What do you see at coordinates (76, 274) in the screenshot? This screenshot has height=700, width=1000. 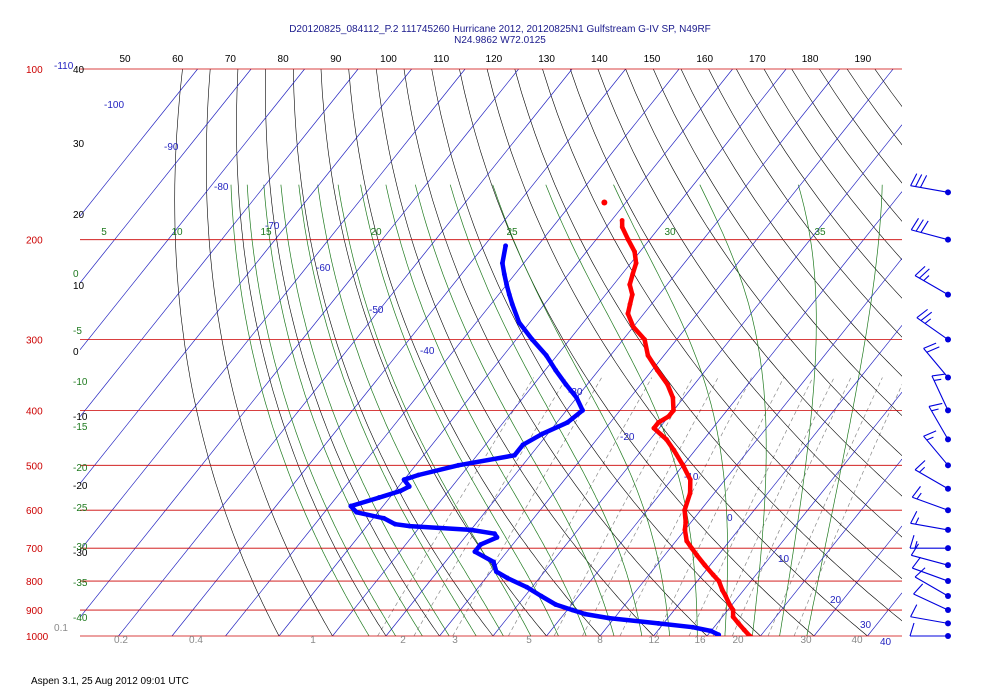 I see `moist-adiabat-label: 0` at bounding box center [76, 274].